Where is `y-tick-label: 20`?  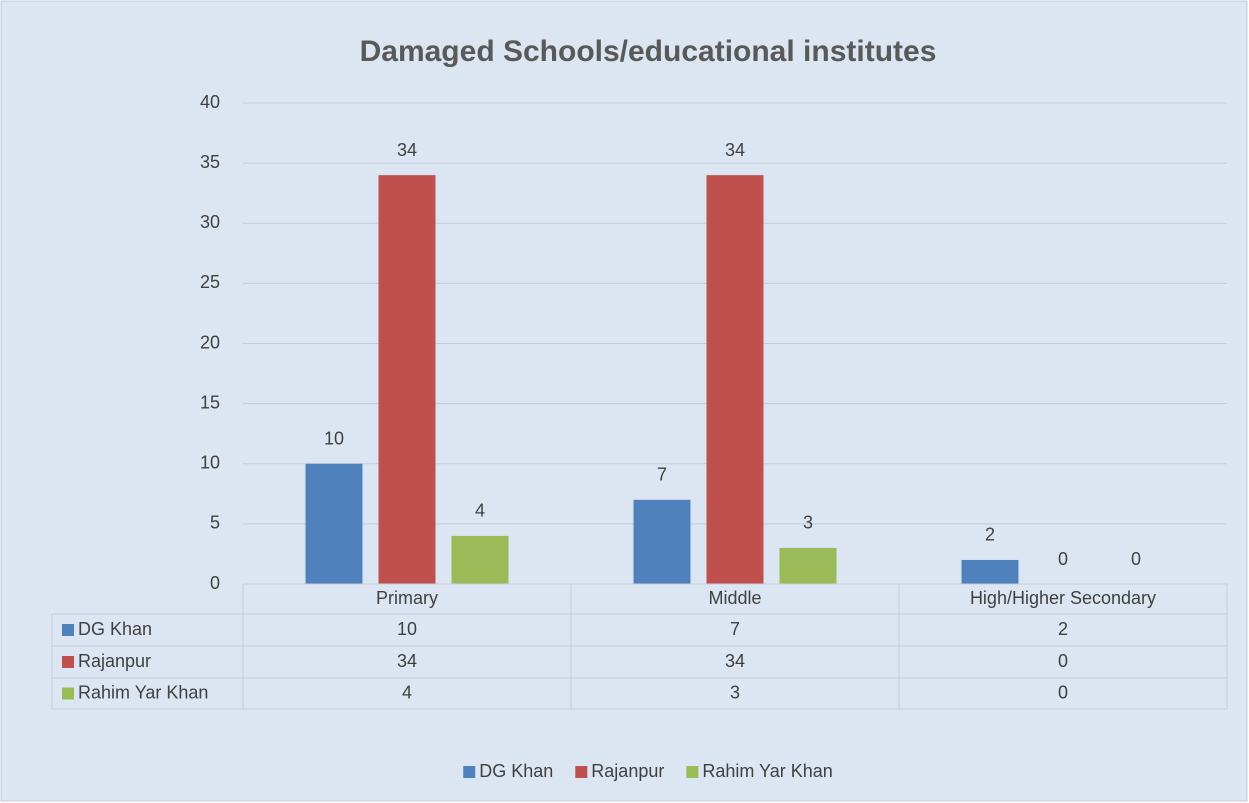
y-tick-label: 20 is located at coordinates (210, 342).